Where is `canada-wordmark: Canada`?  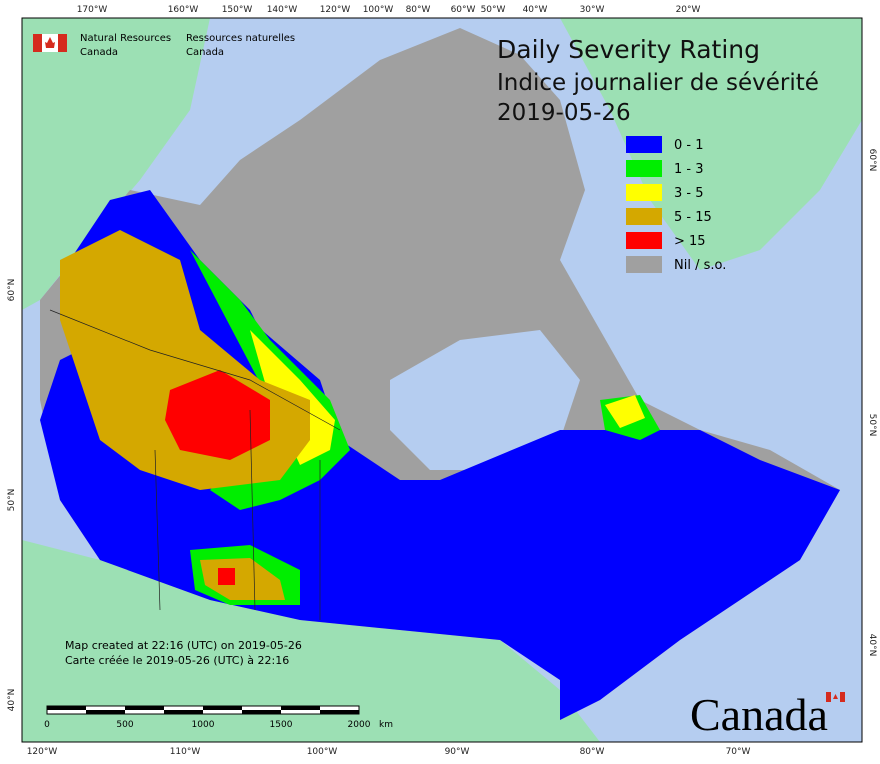 canada-wordmark: Canada is located at coordinates (767, 714).